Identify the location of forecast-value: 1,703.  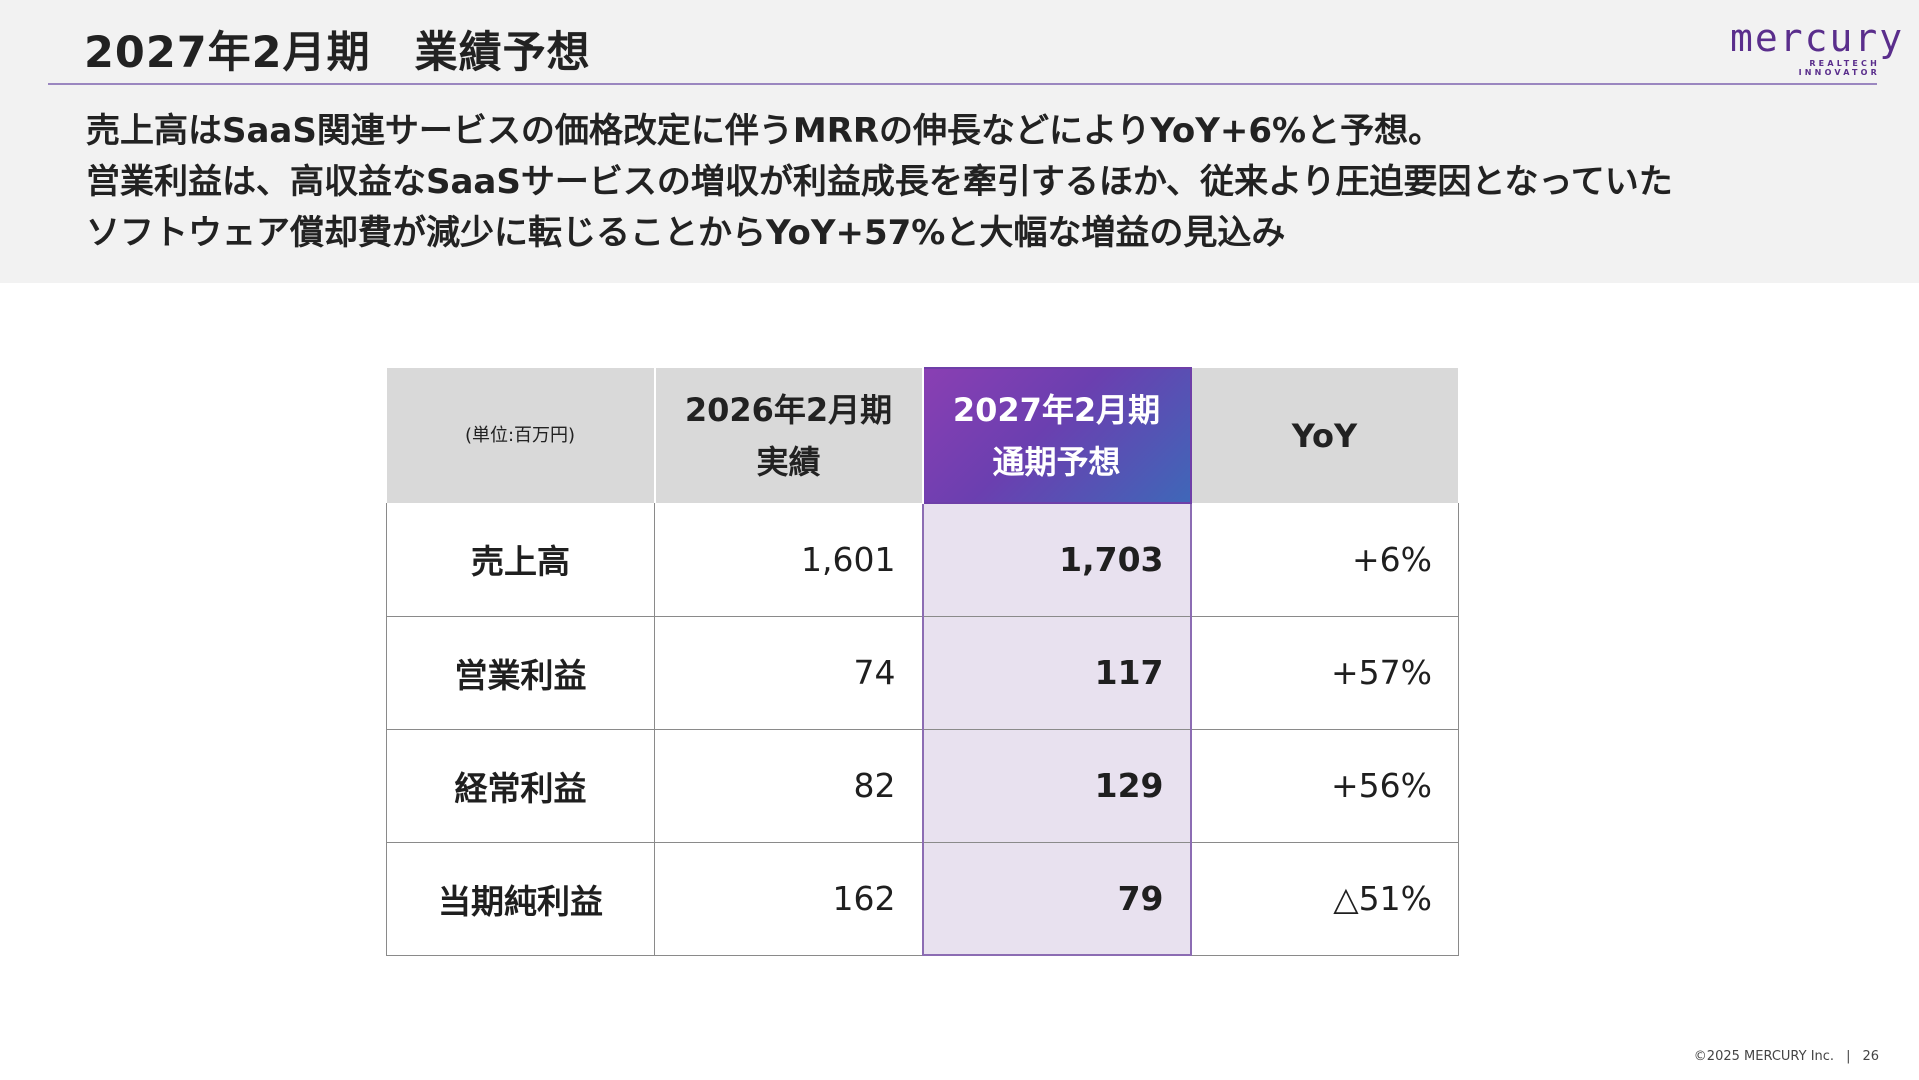
(1056, 560).